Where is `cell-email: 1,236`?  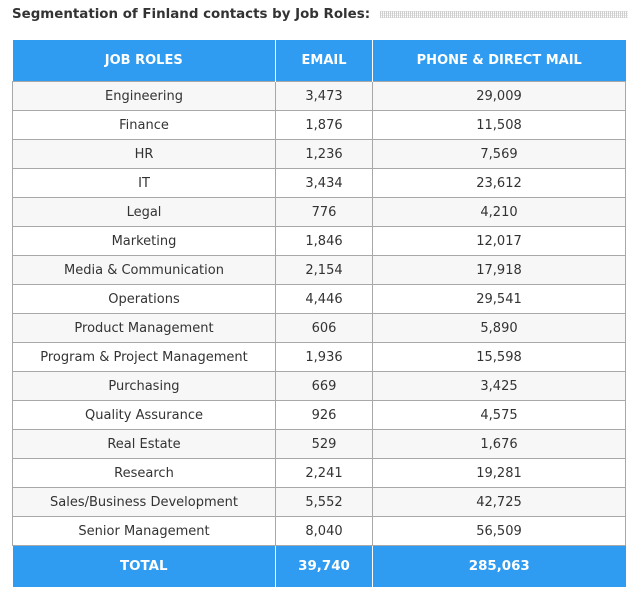
cell-email: 1,236 is located at coordinates (324, 154).